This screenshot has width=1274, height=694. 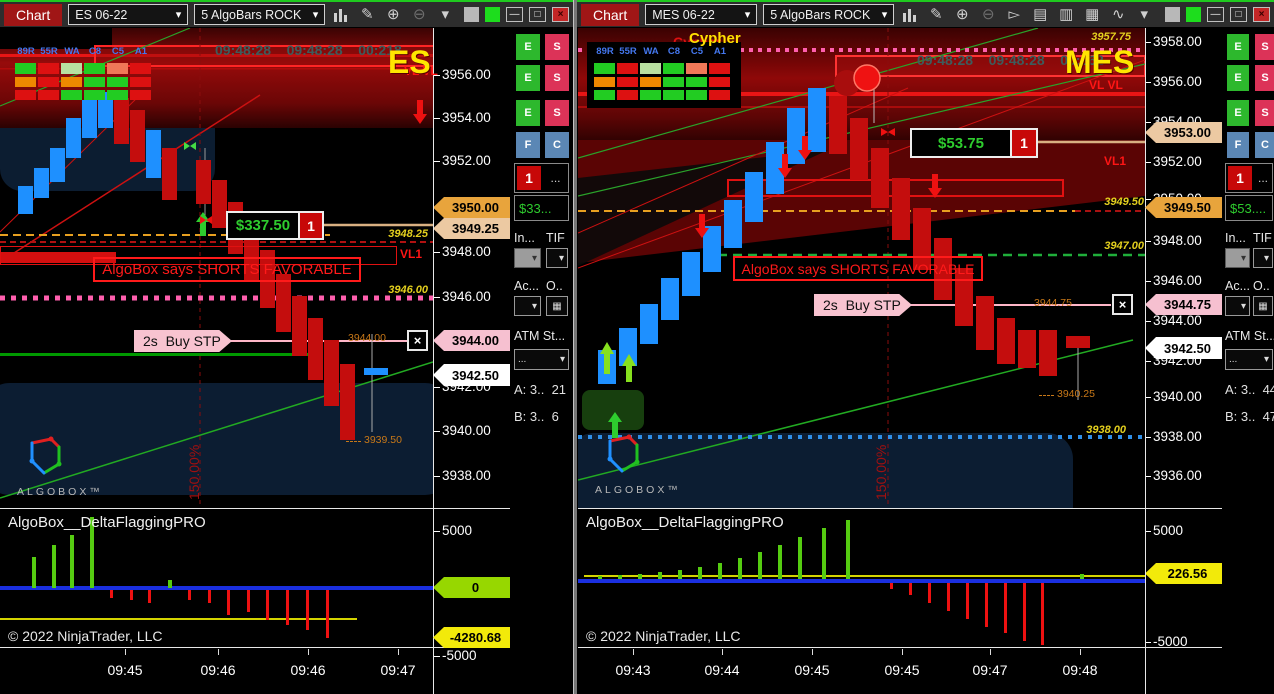 I want to click on calculator-icon: ▦, so click(x=1263, y=306).